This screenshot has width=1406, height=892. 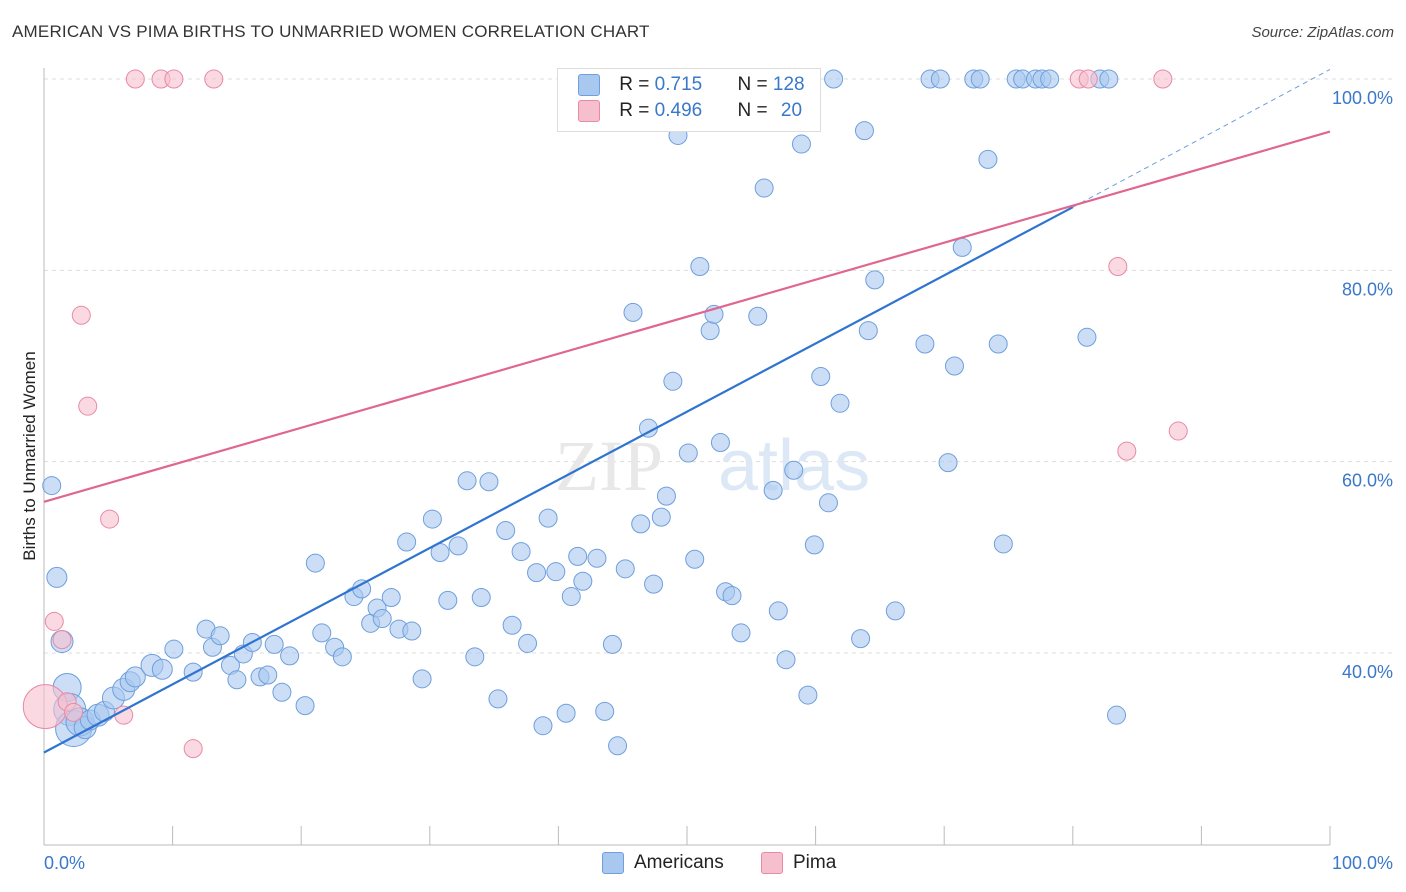 I want to click on americans-trend-extension, so click(x=1201, y=138).